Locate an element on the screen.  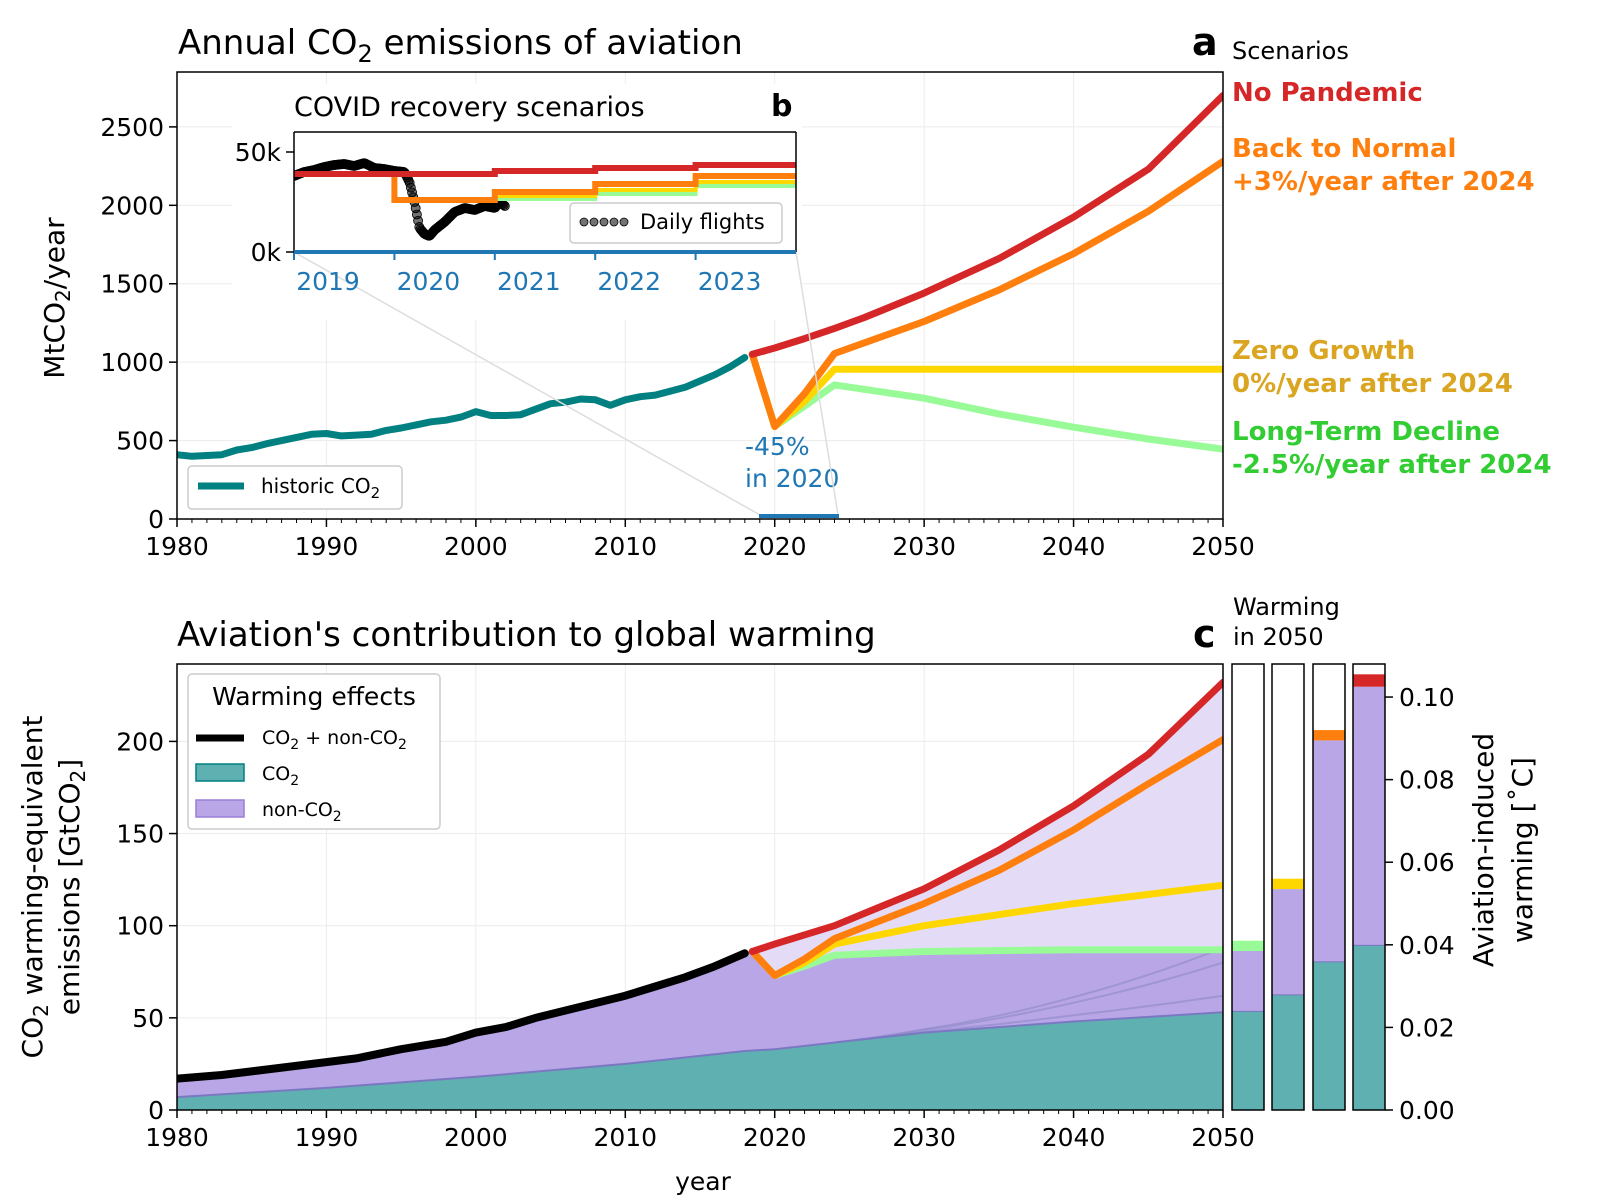
panel-c-xlabel: year is located at coordinates (703, 1181).